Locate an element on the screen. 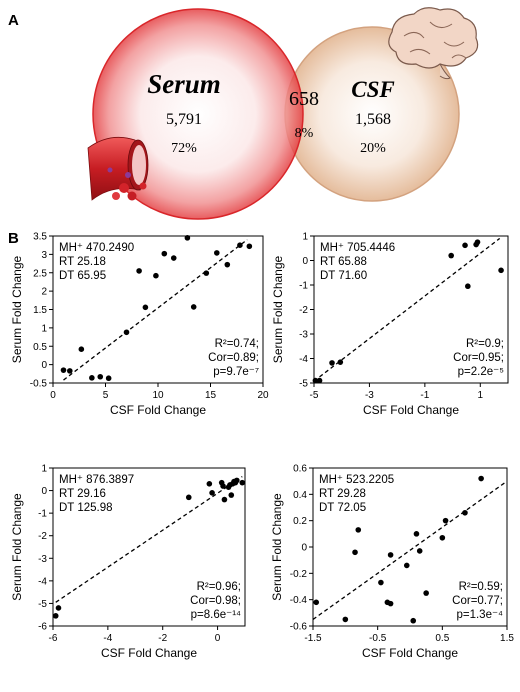 Image resolution: width=520 pixels, height=692 pixels. annotation-line: MH⁺ 876.3897 is located at coordinates (96, 480).